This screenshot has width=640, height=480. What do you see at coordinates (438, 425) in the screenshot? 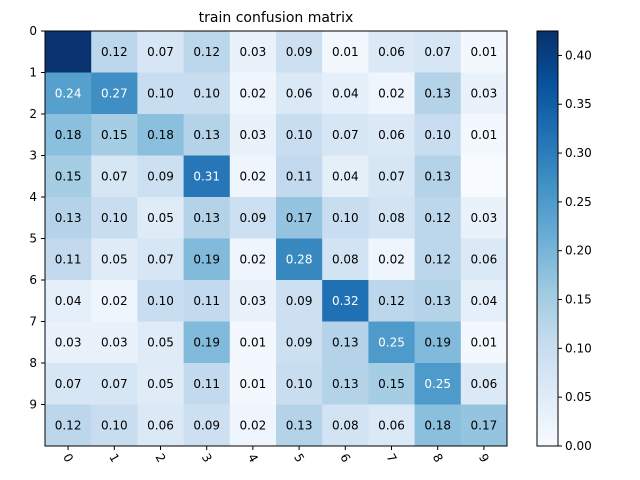
I see `cell-r9-c8` at bounding box center [438, 425].